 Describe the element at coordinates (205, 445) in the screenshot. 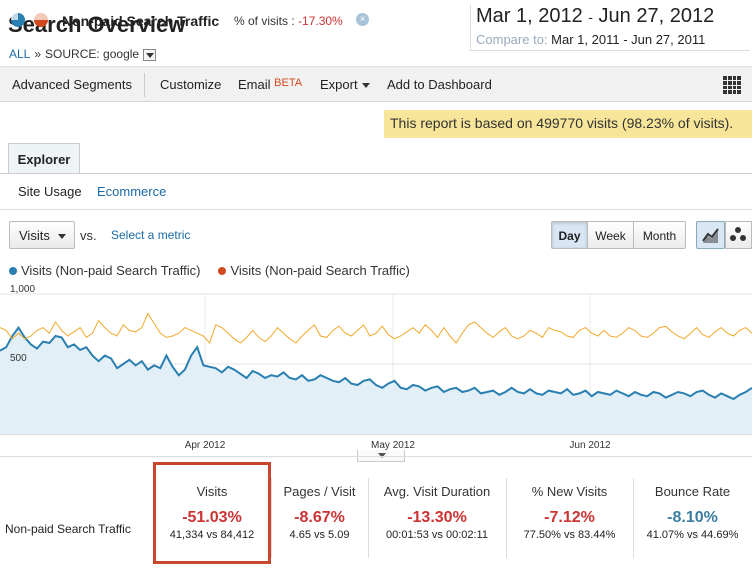

I see `x-tick-label: Apr 2012` at that location.